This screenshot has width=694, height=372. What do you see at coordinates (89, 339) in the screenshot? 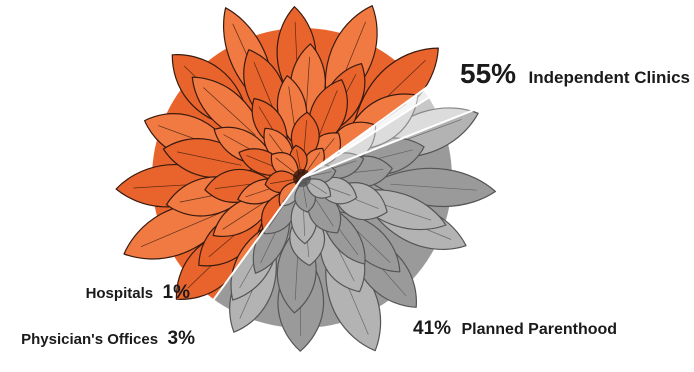
I see `category-label-physicians-offices: Physician's Offices` at bounding box center [89, 339].